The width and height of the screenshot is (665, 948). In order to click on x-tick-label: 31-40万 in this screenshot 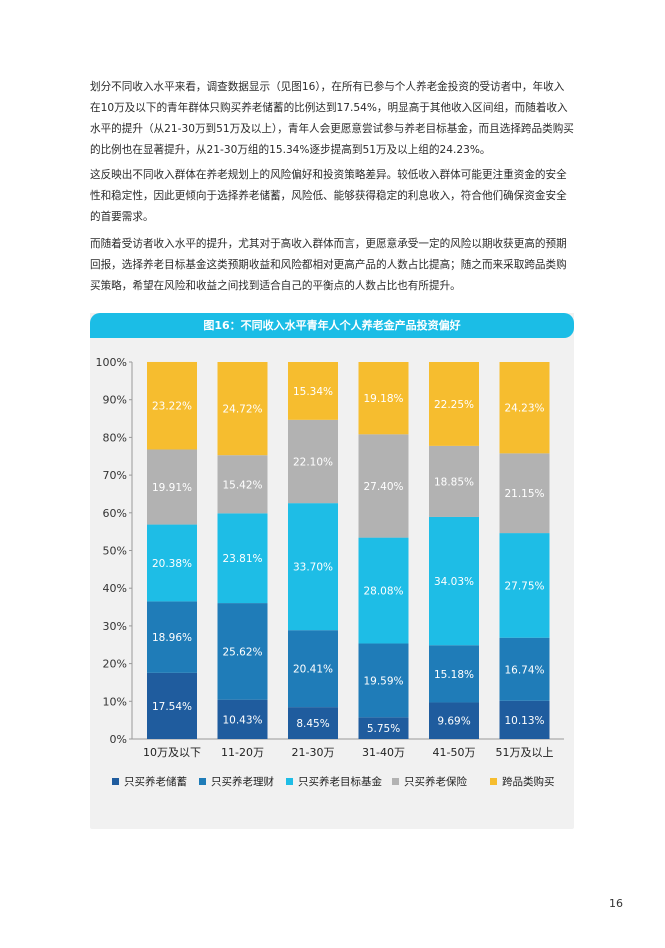, I will do `click(383, 752)`.